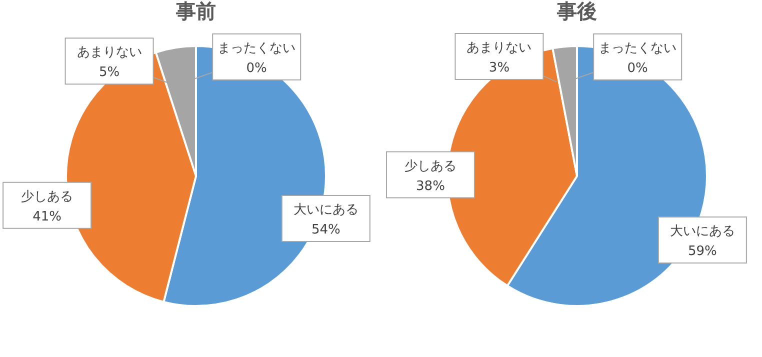 The image size is (762, 357). What do you see at coordinates (195, 11) in the screenshot?
I see `chart-title: 事前` at bounding box center [195, 11].